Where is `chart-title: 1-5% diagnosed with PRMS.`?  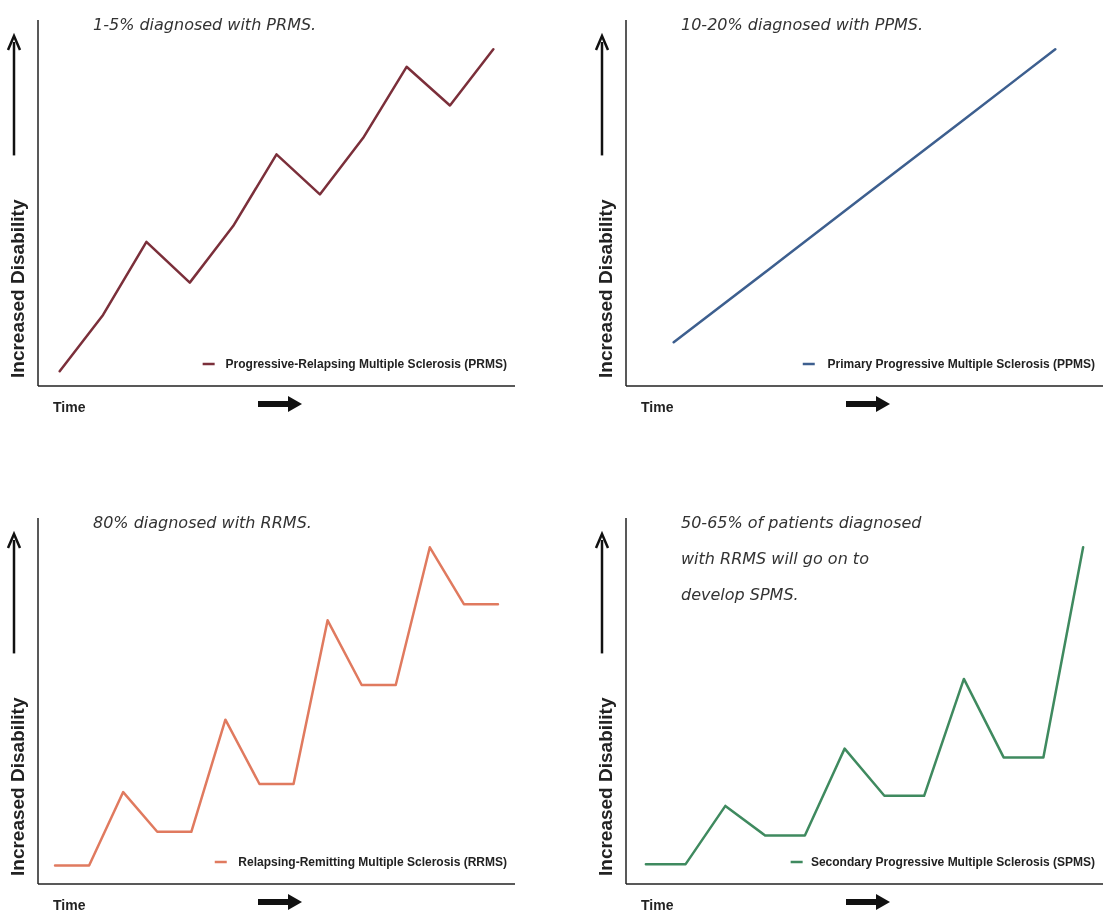 chart-title: 1-5% diagnosed with PRMS. is located at coordinates (205, 24).